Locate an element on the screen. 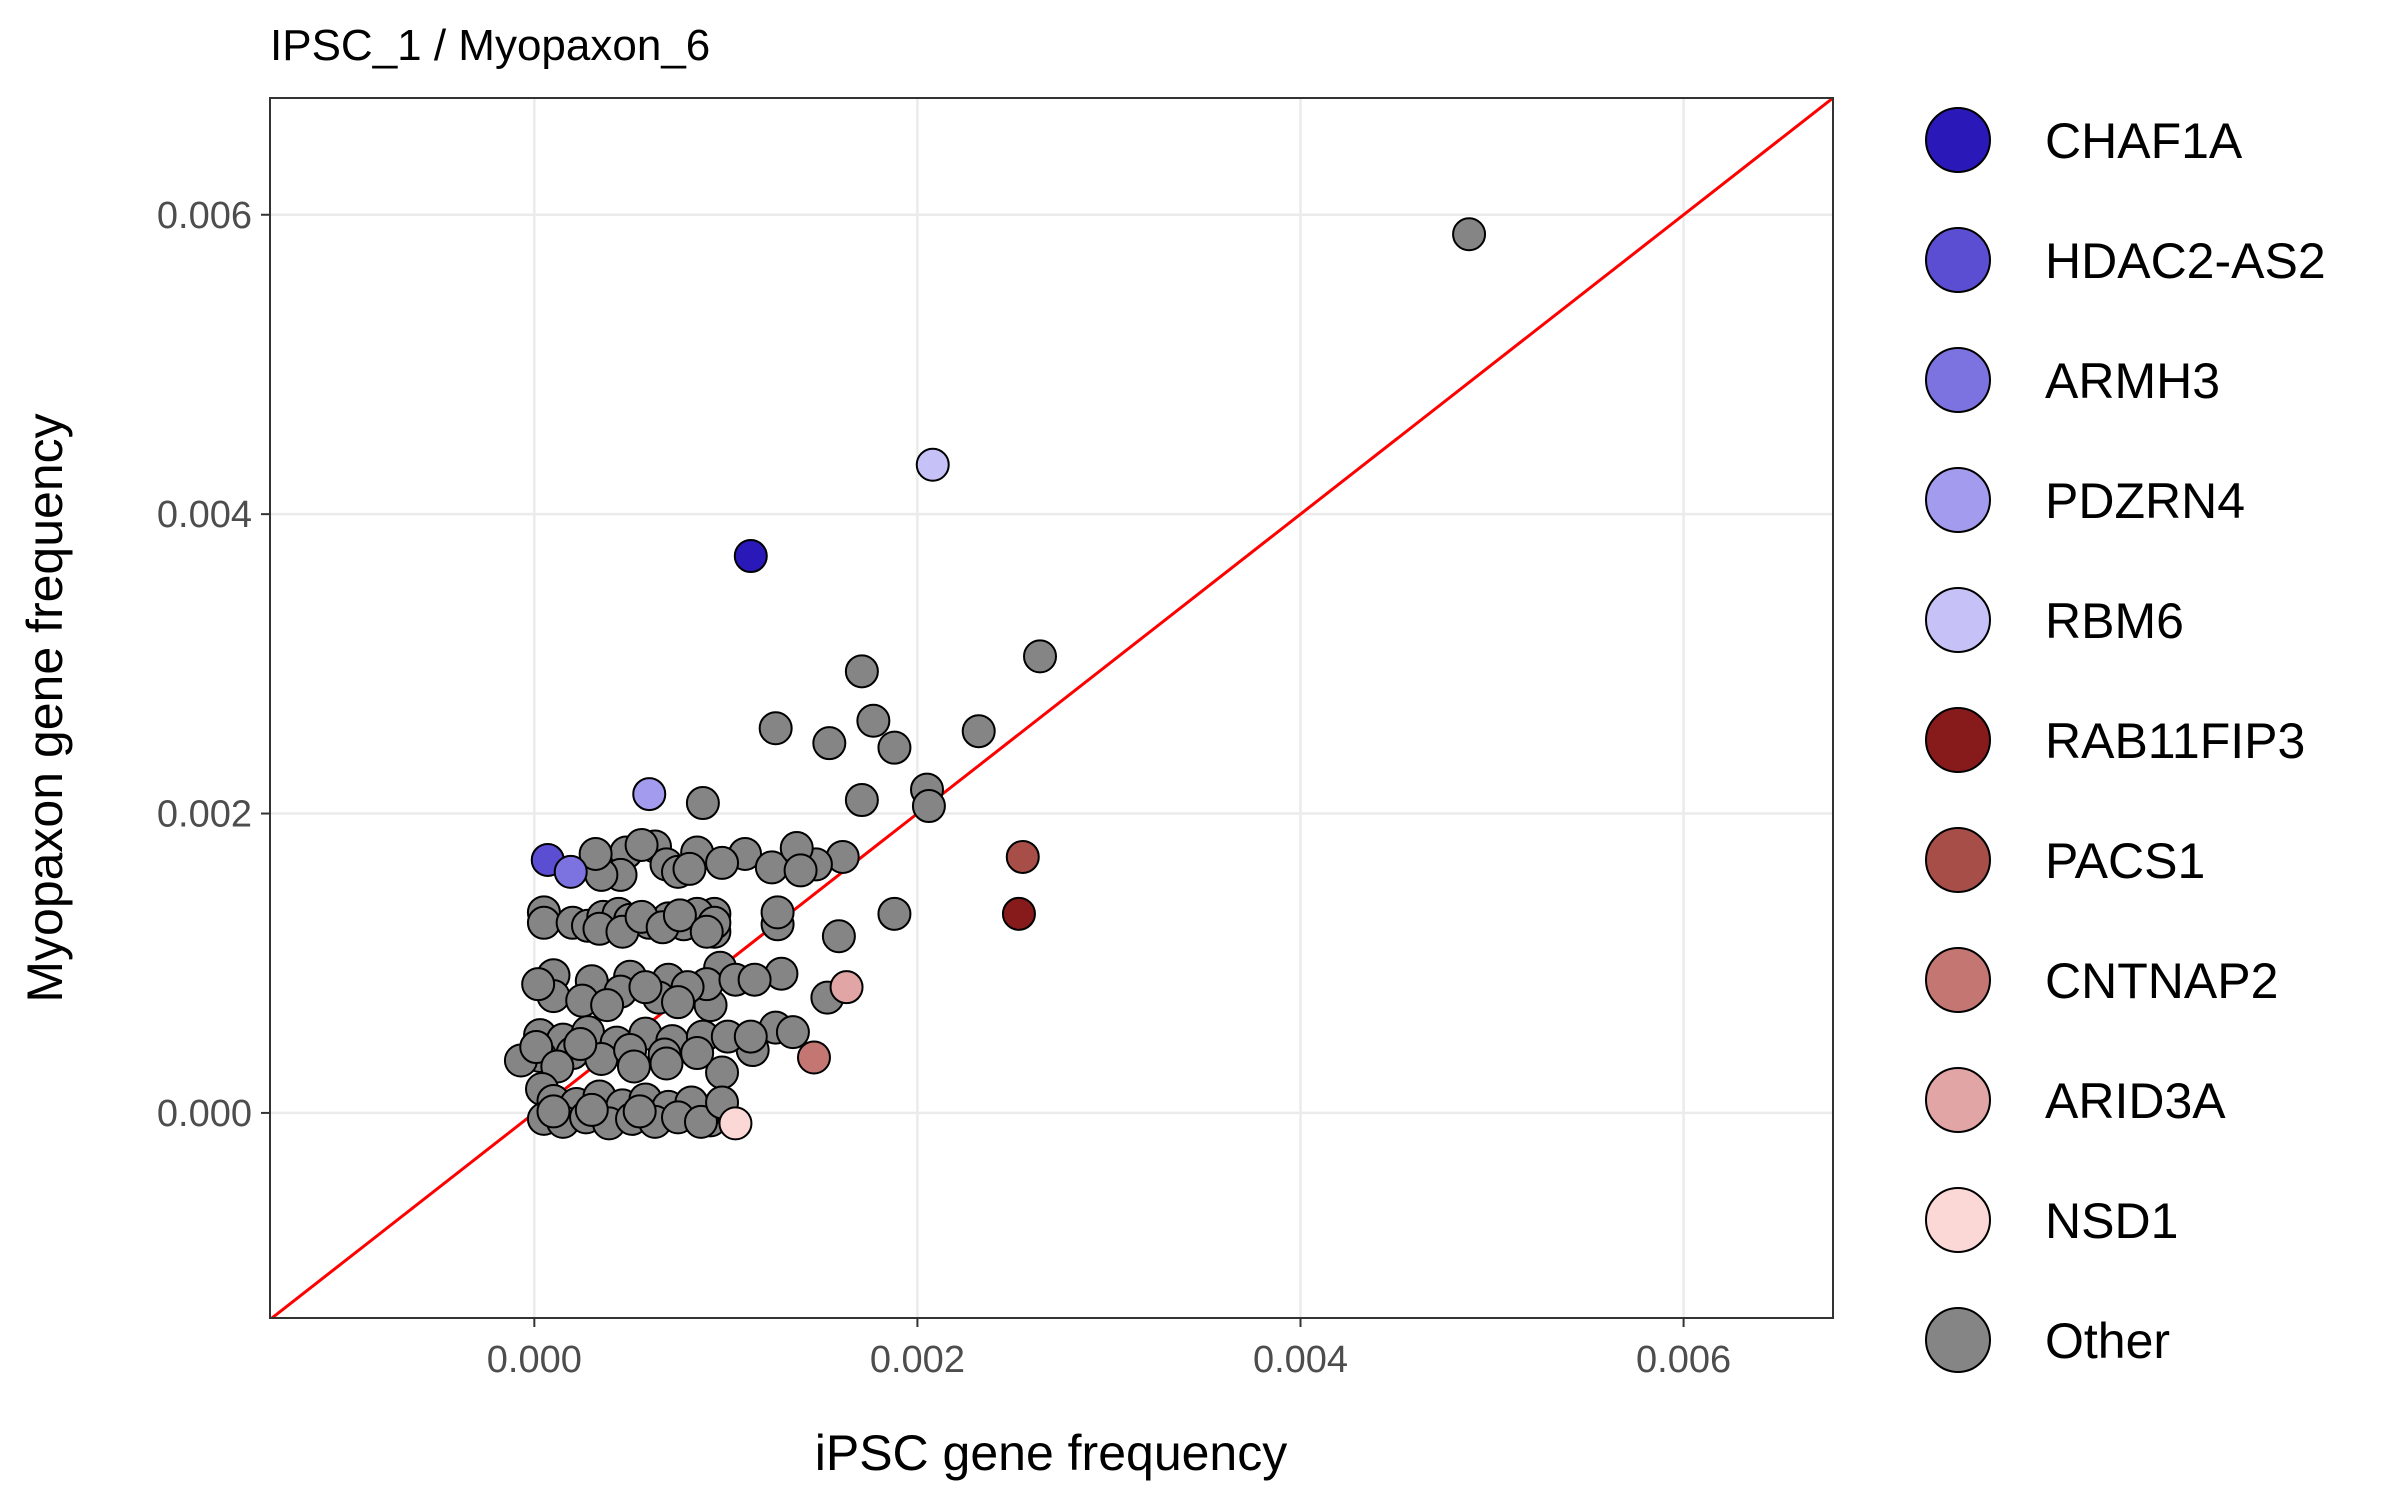 This screenshot has height=1500, width=2400. legend-label-other: Other is located at coordinates (2107, 1341).